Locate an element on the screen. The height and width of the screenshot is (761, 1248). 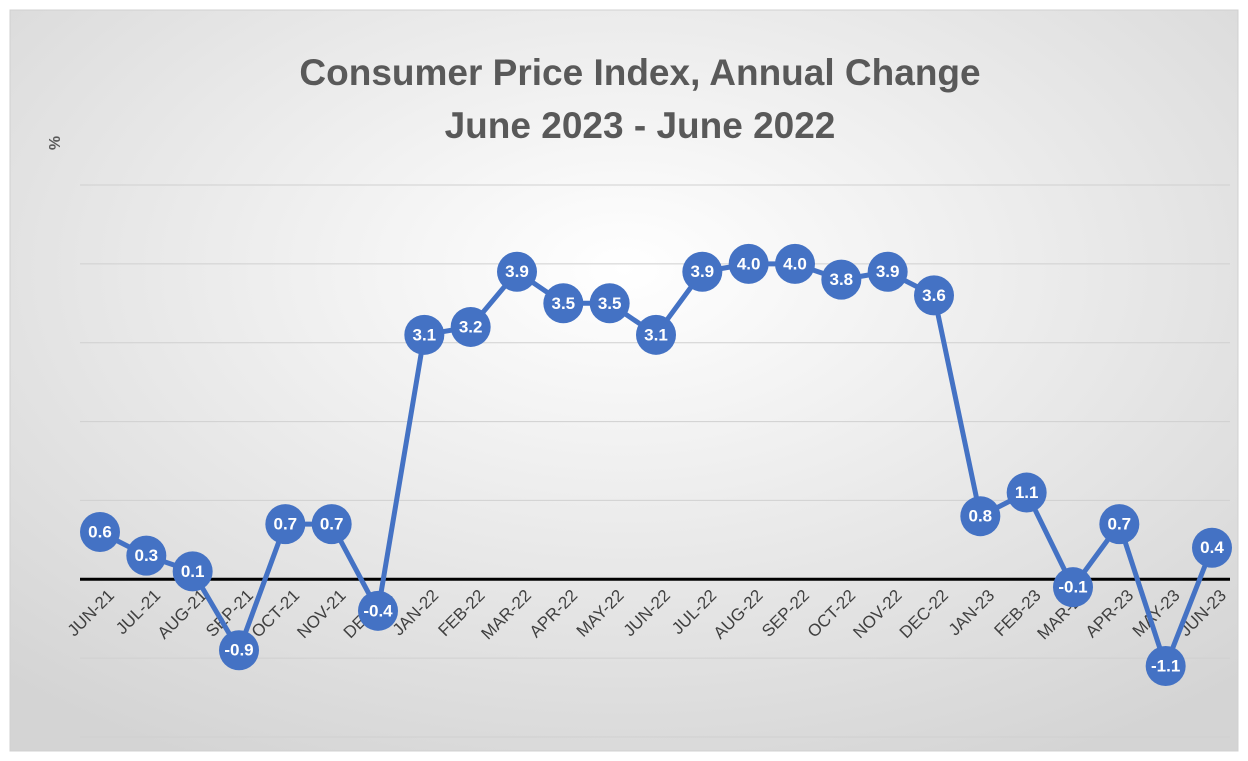
data-label: -0.4 is located at coordinates (378, 610).